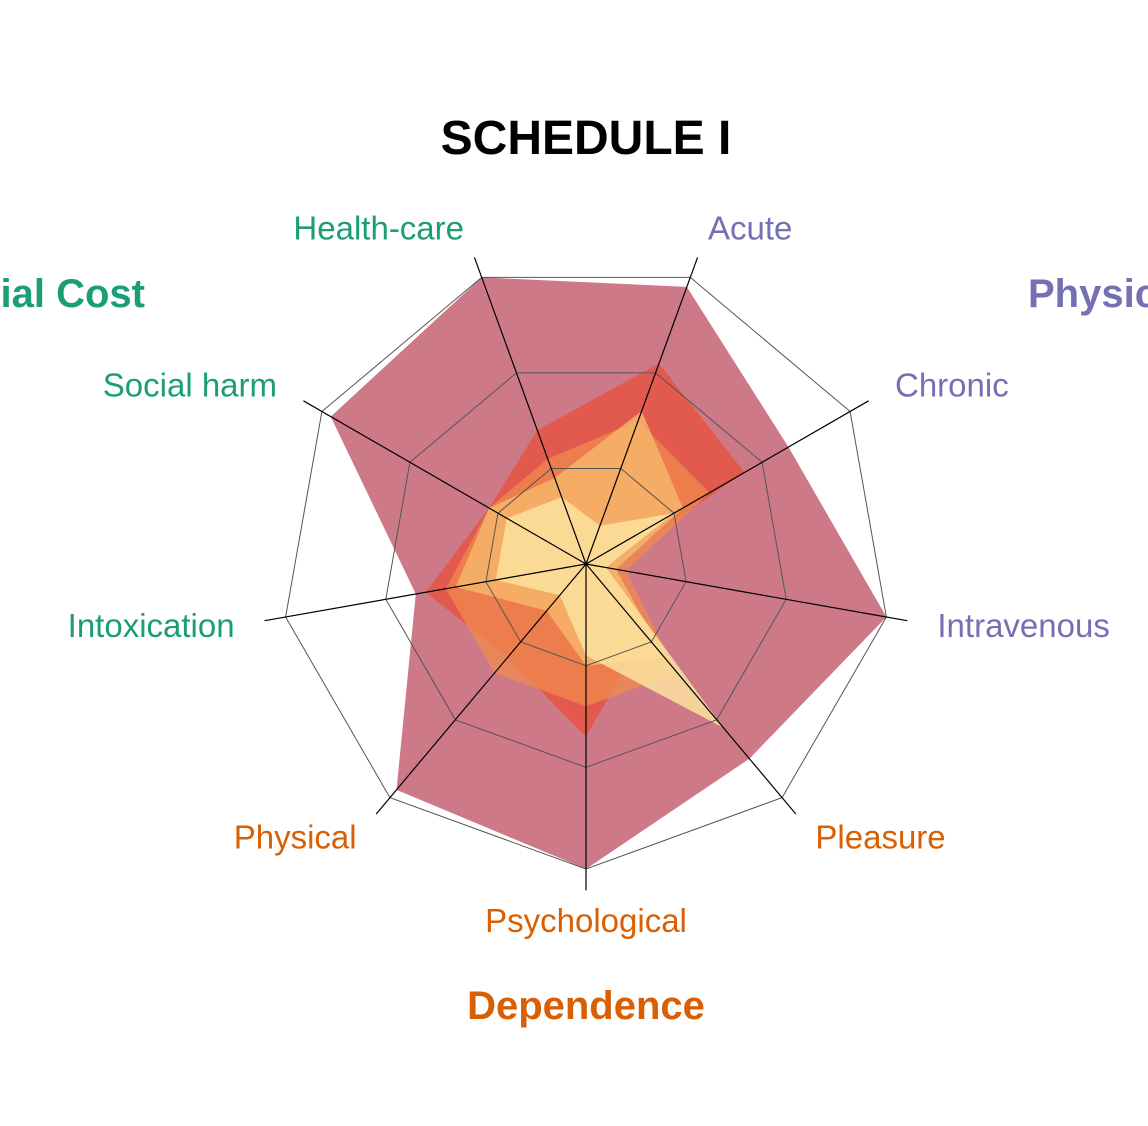  What do you see at coordinates (378, 228) in the screenshot?
I see `axis-label-health-care: Health-care` at bounding box center [378, 228].